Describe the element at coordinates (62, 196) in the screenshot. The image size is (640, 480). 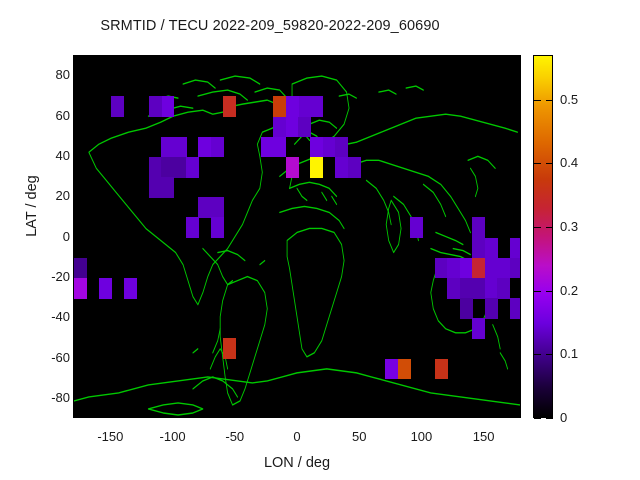
I see `y-tick-label: 20` at that location.